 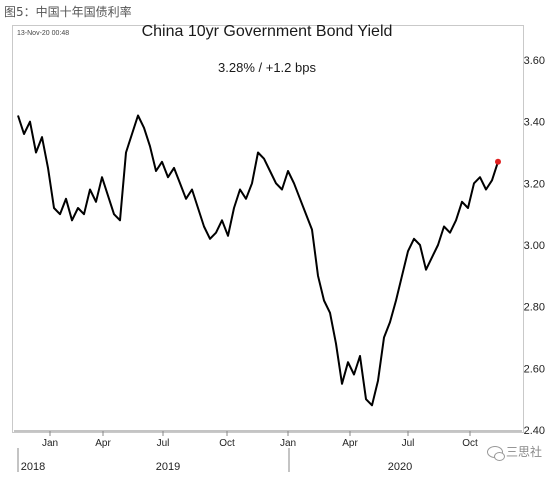 What do you see at coordinates (267, 67) in the screenshot?
I see `chart-subtitle: 3.28% / +1.2 bps` at bounding box center [267, 67].